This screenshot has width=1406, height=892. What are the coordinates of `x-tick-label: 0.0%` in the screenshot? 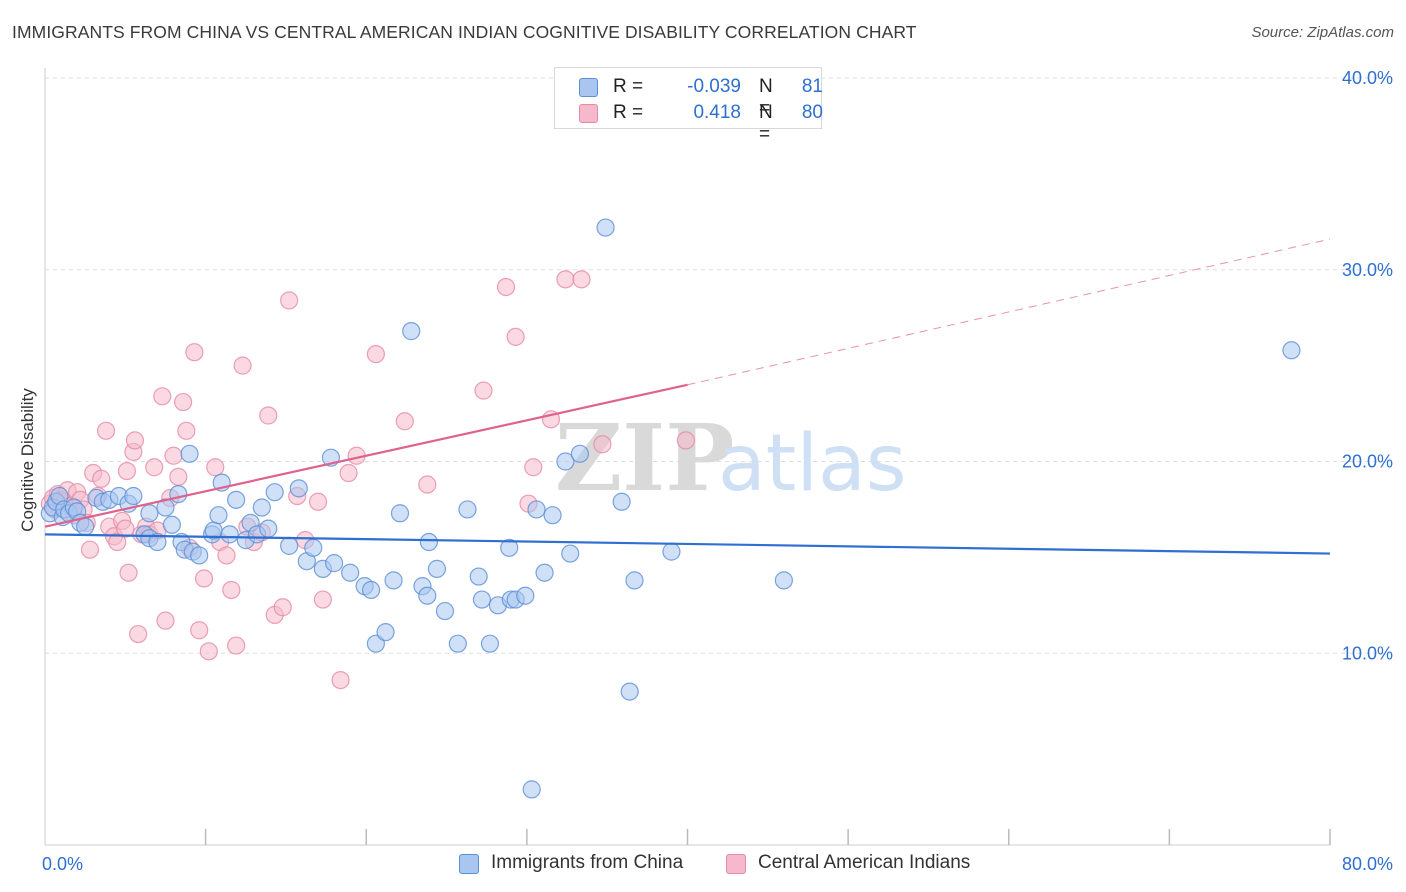 It's located at (62, 864).